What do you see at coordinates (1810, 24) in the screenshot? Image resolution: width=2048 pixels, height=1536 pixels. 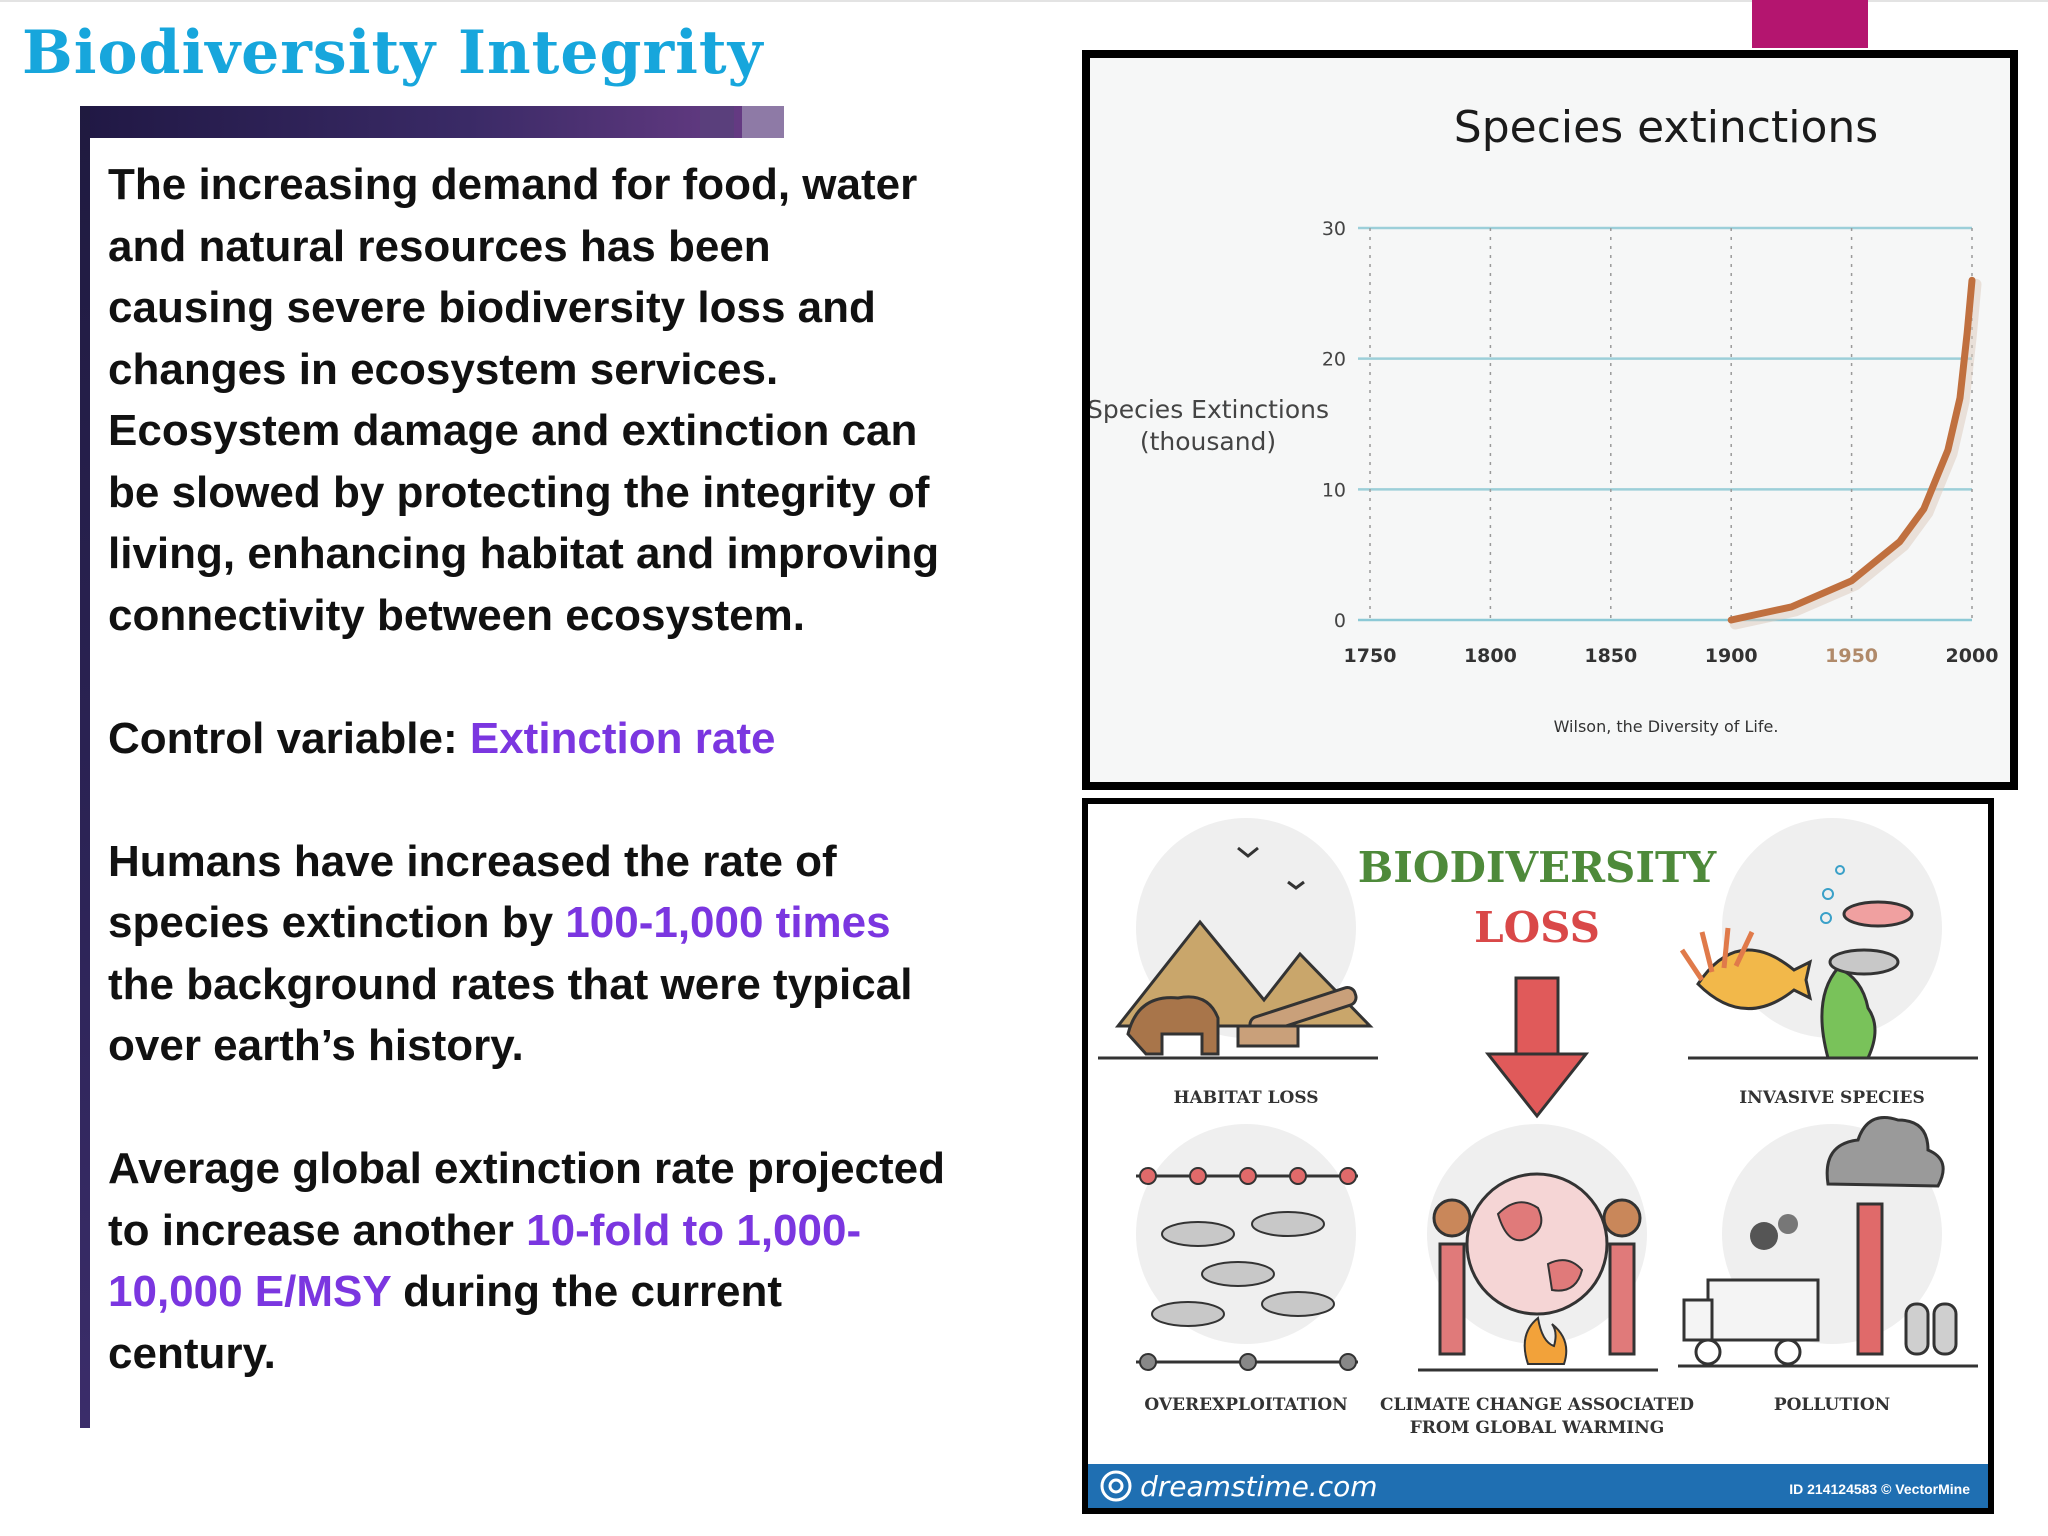 I see `corner-accent` at bounding box center [1810, 24].